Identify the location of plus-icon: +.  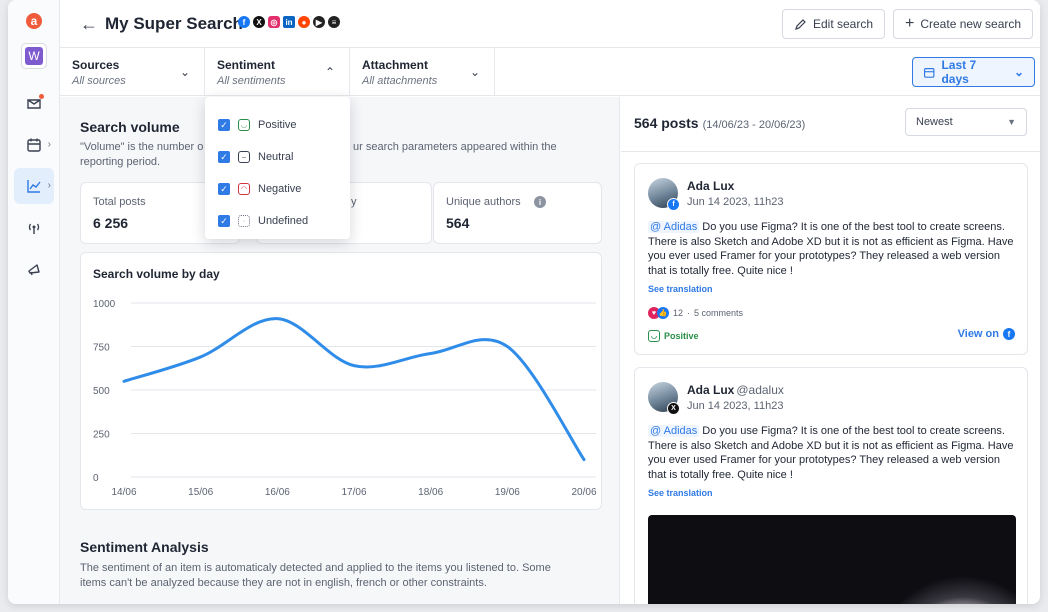
(910, 23).